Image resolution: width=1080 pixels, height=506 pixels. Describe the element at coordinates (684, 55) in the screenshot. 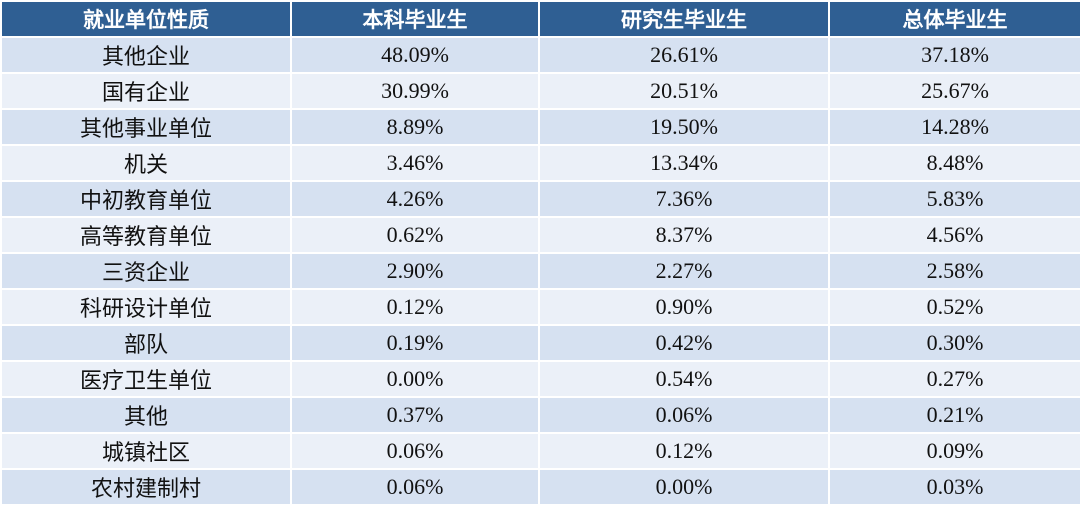

I see `cell: 26.61%` at that location.